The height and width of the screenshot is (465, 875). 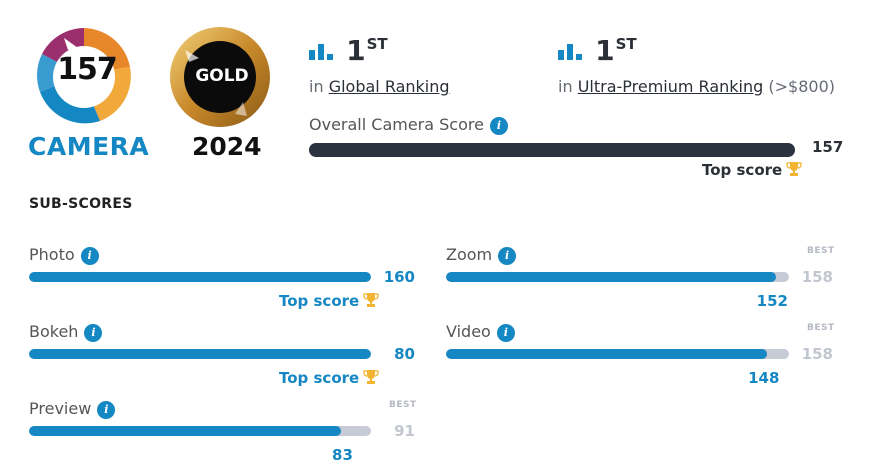 I want to click on video-heading: Video i, so click(x=480, y=332).